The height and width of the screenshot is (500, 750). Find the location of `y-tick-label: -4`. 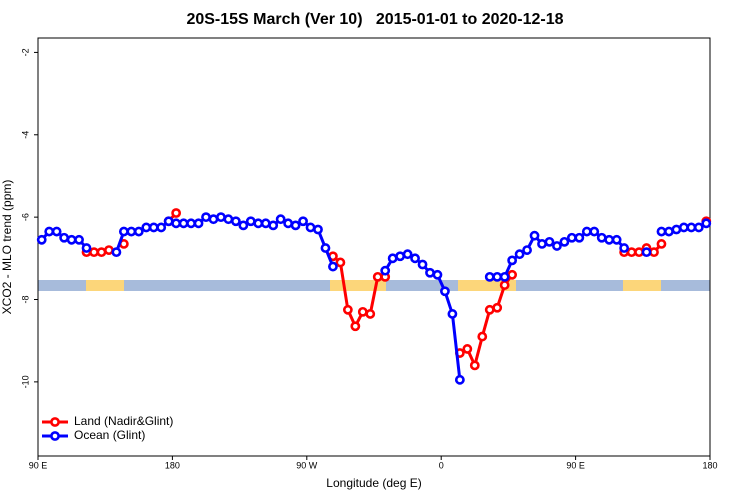

y-tick-label: -4 is located at coordinates (25, 135).